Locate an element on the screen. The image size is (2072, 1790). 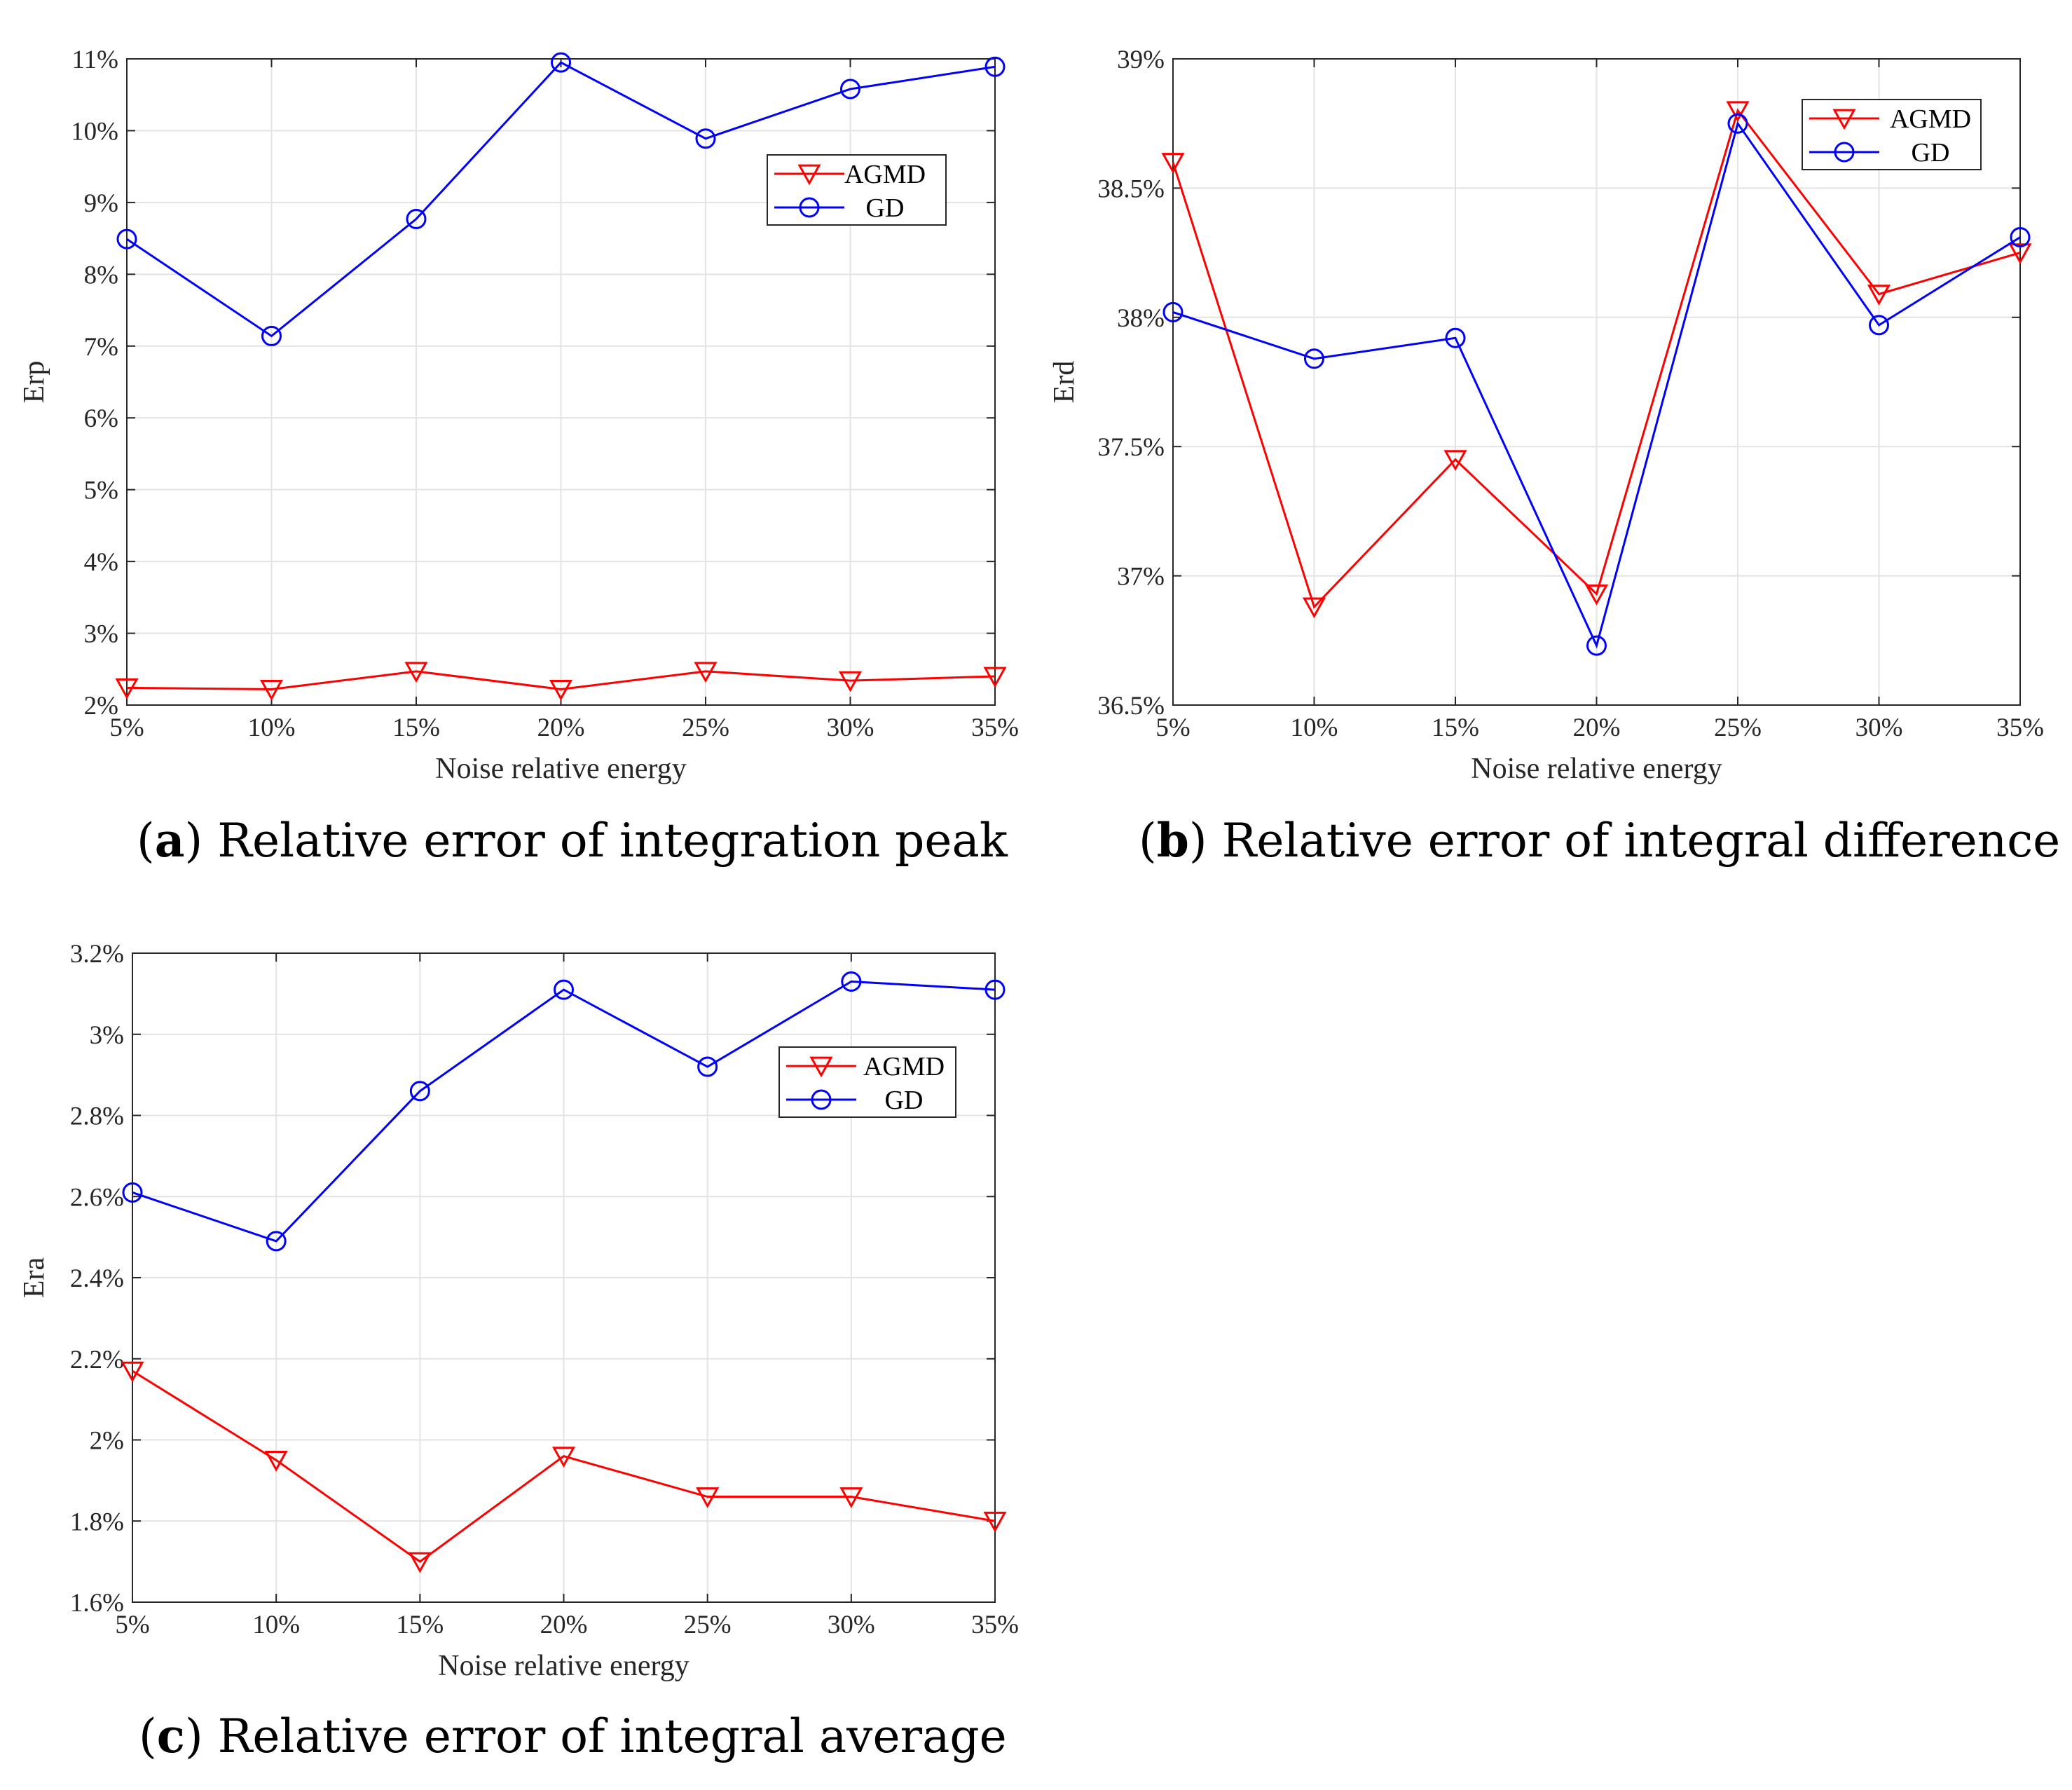
y-tick-label: 2% is located at coordinates (101, 706).